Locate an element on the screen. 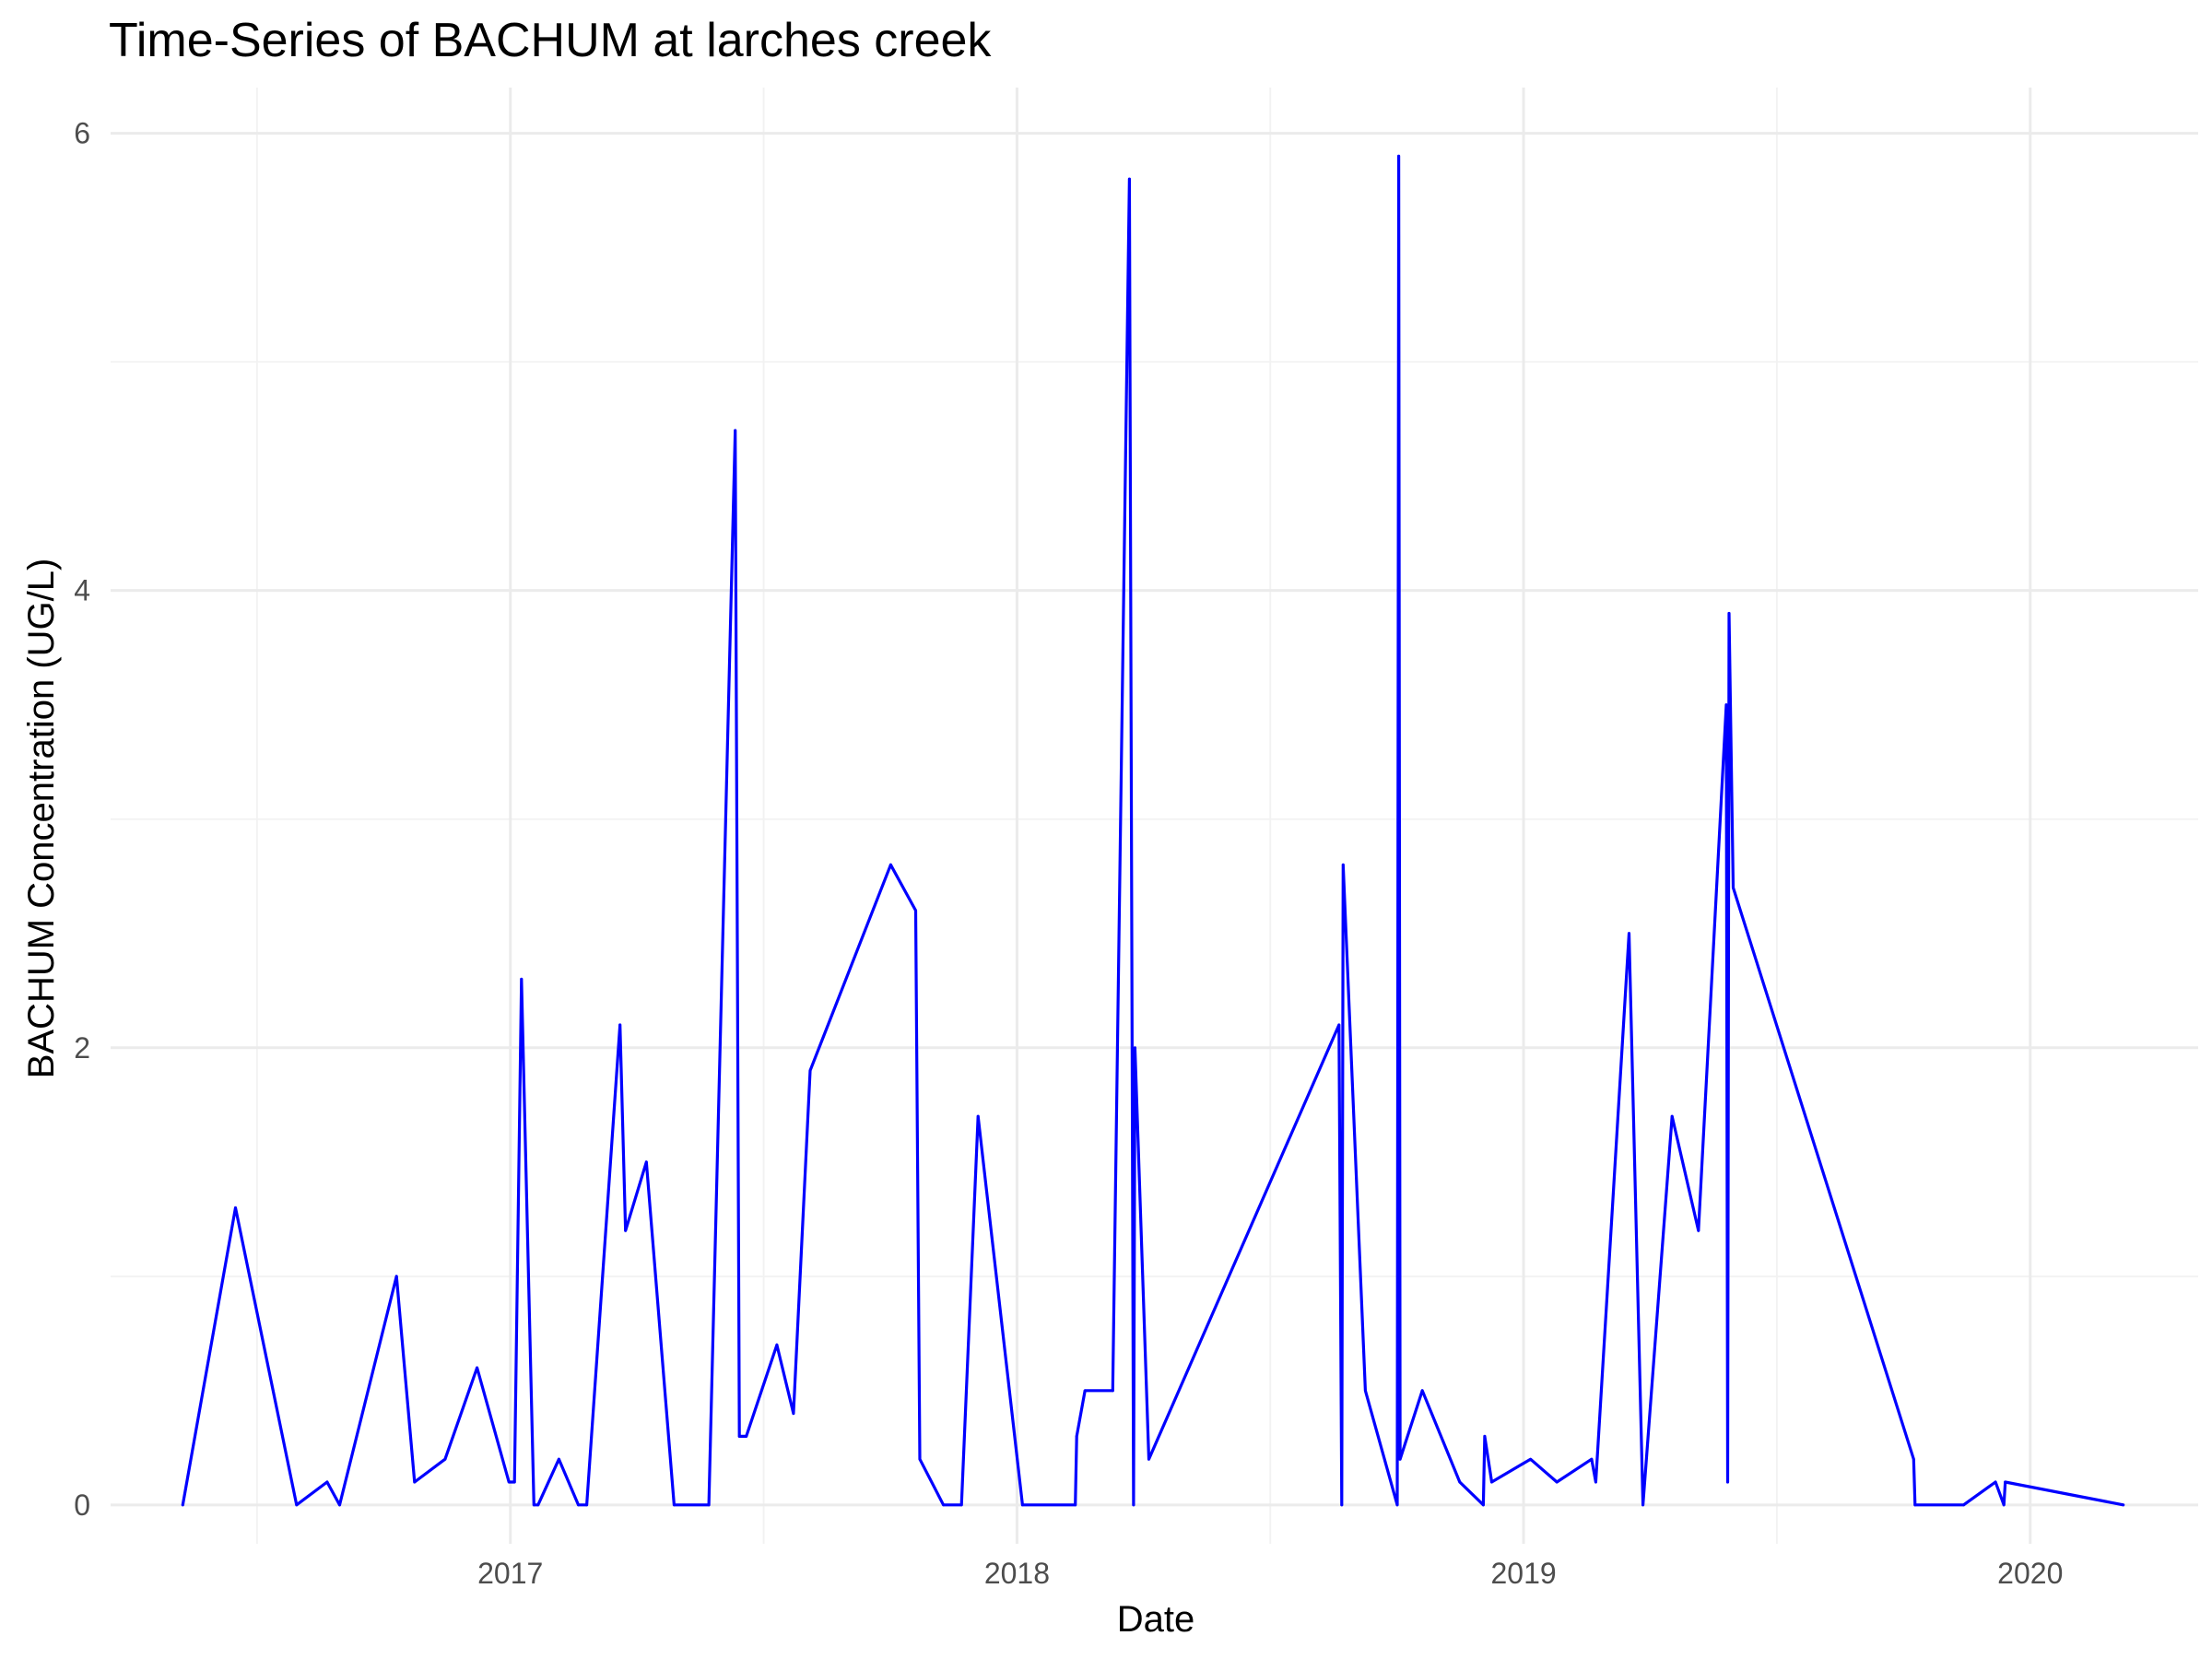 The image size is (2212, 1659). x-tick-label: 2018 is located at coordinates (1017, 1573).